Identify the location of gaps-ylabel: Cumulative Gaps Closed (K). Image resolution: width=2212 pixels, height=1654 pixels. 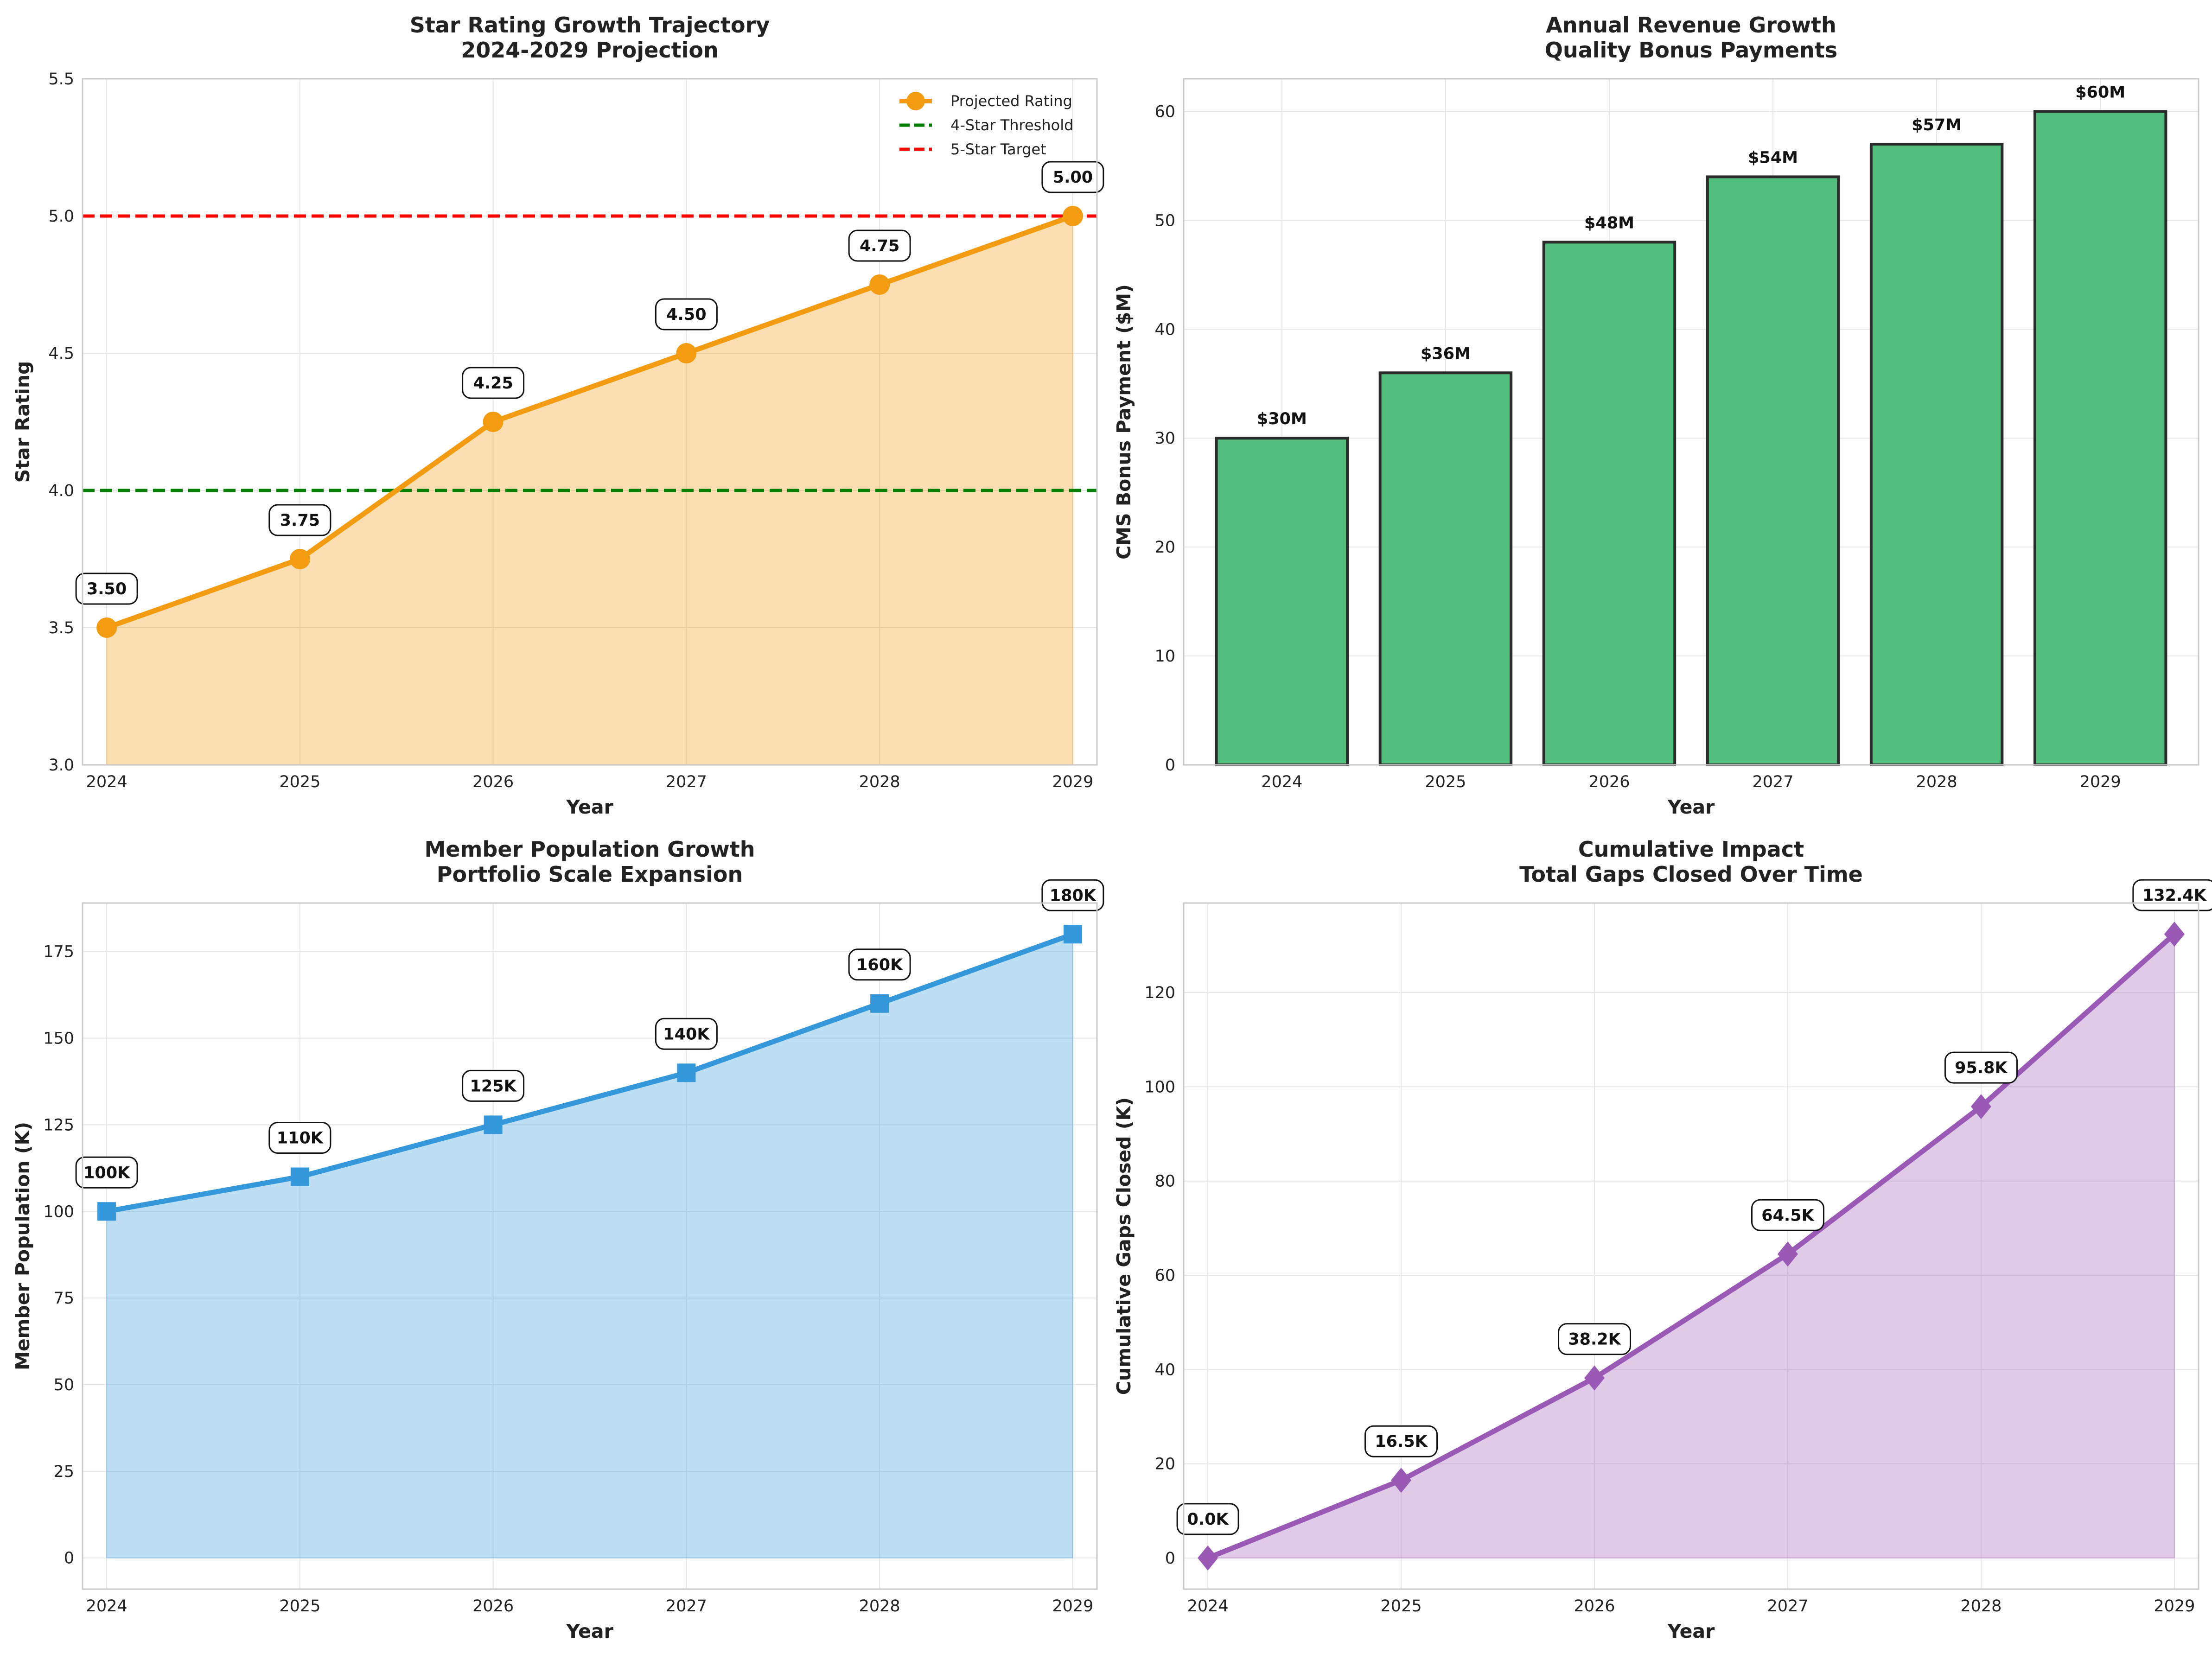
(1124, 1246).